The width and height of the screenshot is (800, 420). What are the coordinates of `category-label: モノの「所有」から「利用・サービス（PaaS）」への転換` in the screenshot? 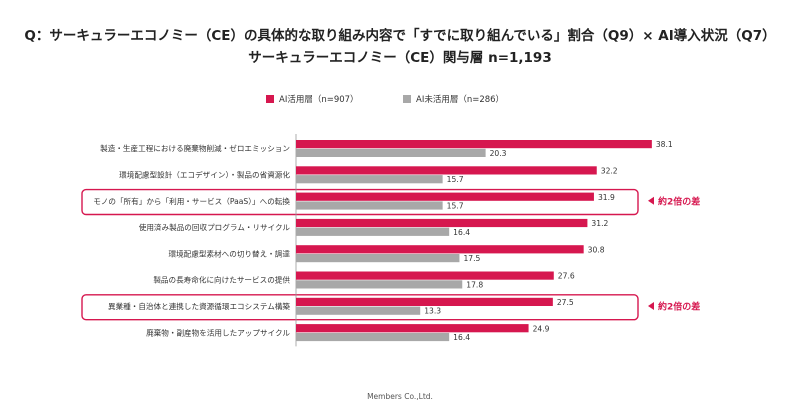 It's located at (191, 201).